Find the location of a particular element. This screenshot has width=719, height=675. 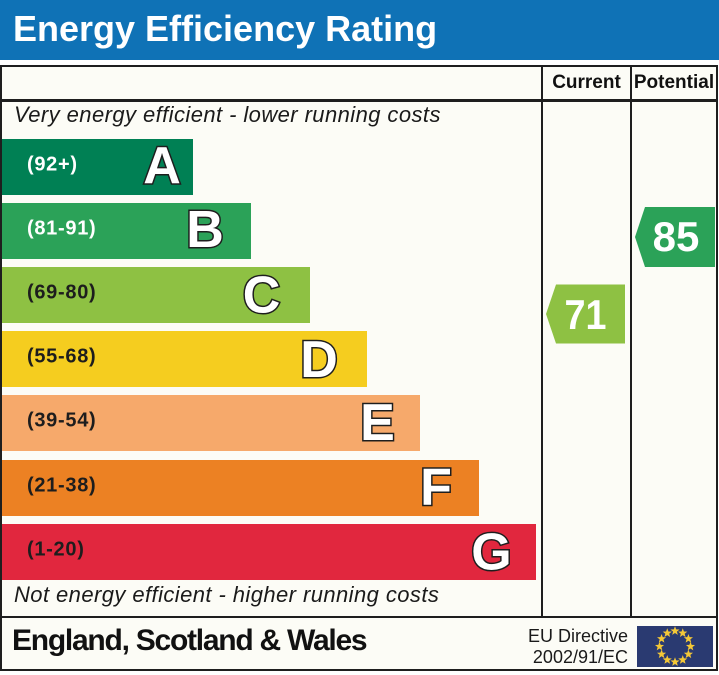

svg-text: B is located at coordinates (205, 230).